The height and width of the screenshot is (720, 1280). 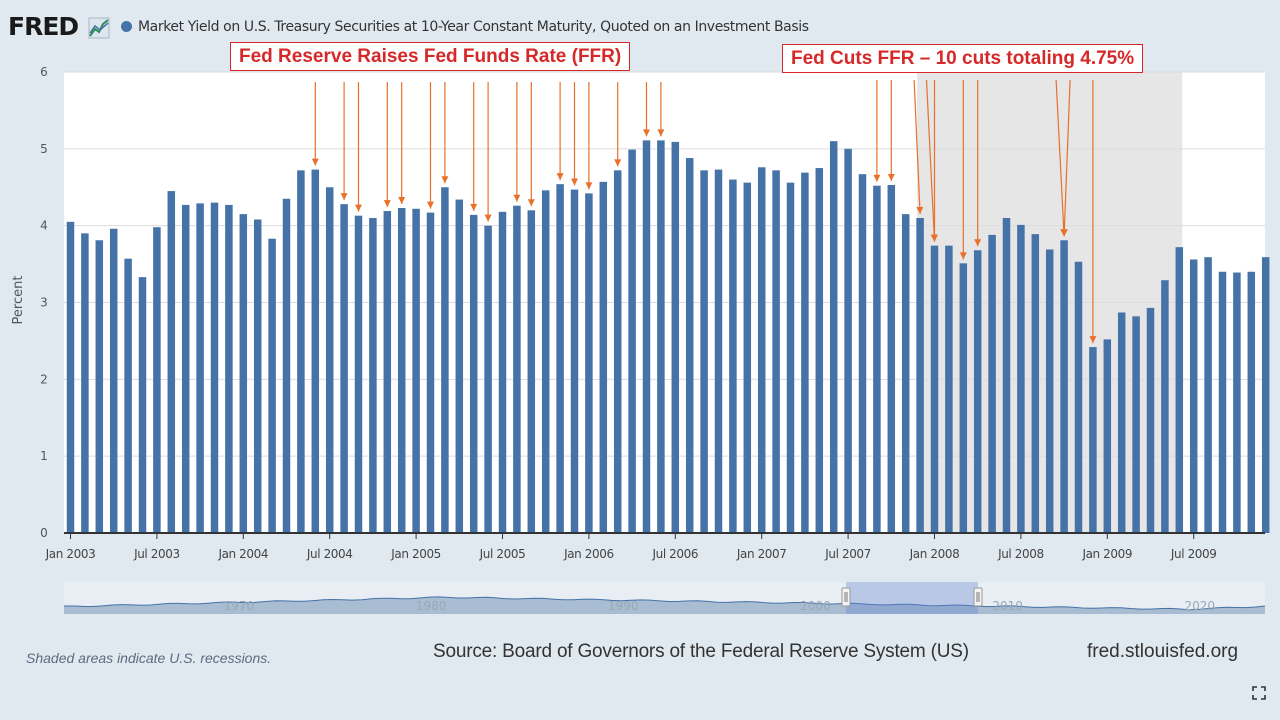 I want to click on fullscreen-icon, so click(x=1259, y=693).